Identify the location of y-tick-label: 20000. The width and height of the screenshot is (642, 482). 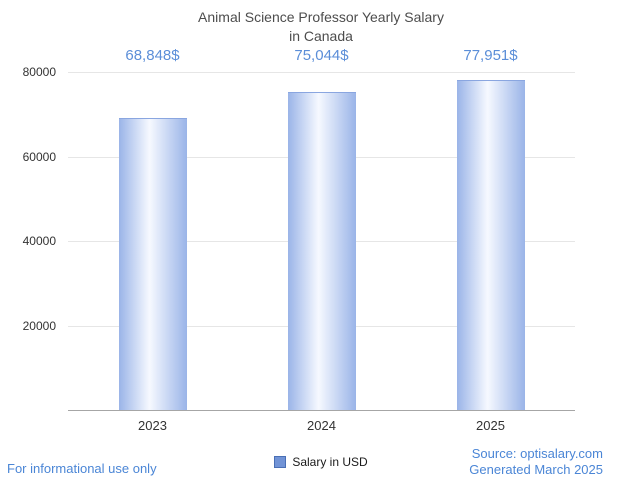
(39, 325).